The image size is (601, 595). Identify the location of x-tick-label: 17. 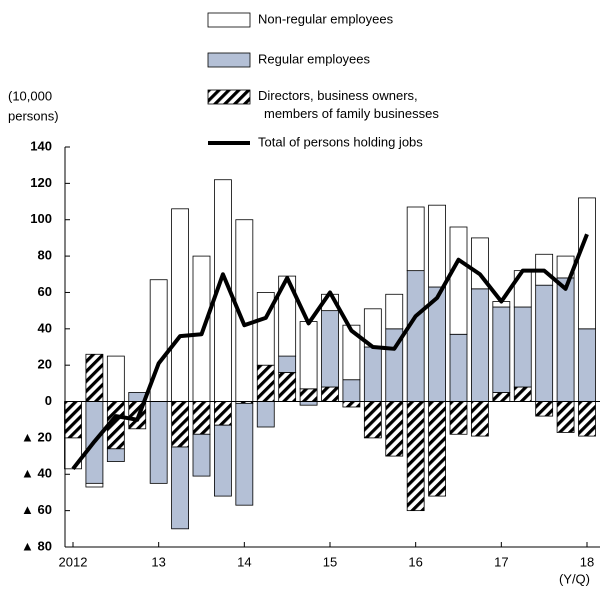
(501, 561).